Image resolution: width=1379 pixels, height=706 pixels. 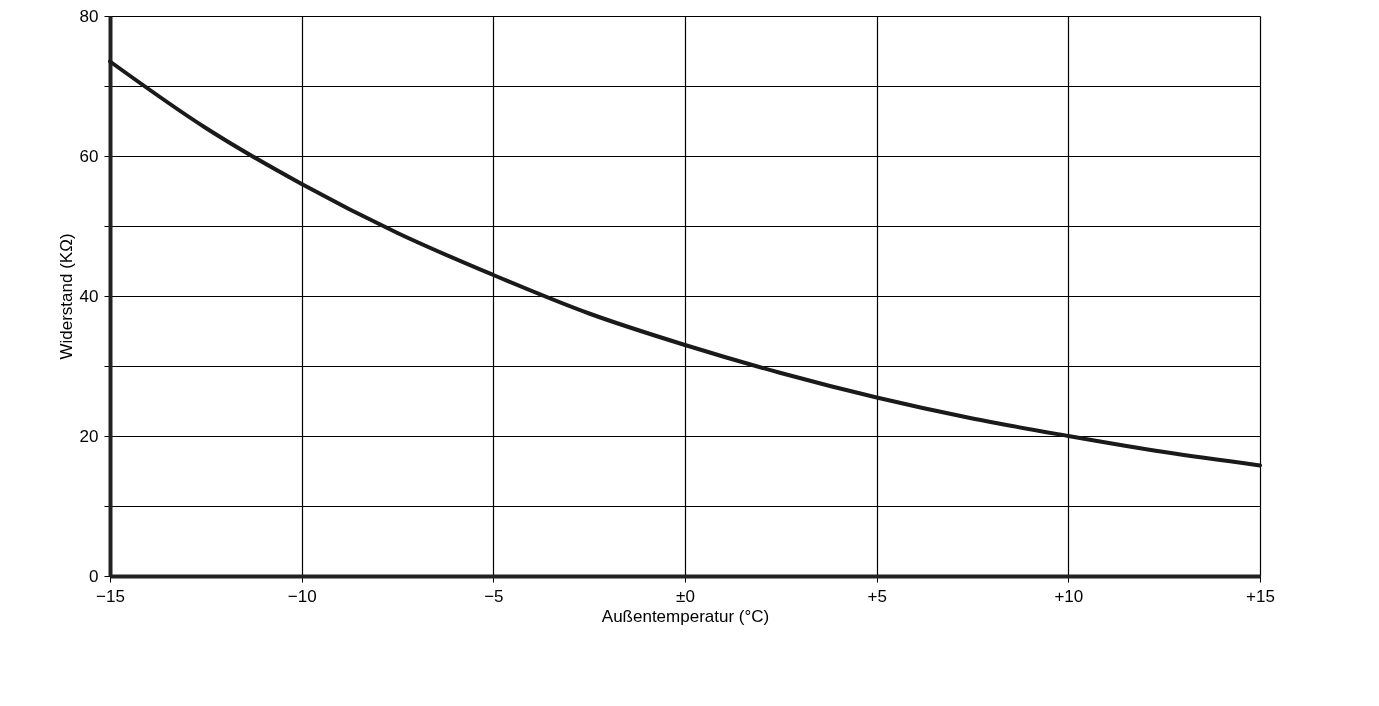 What do you see at coordinates (94, 576) in the screenshot?
I see `y-tick-label: 0` at bounding box center [94, 576].